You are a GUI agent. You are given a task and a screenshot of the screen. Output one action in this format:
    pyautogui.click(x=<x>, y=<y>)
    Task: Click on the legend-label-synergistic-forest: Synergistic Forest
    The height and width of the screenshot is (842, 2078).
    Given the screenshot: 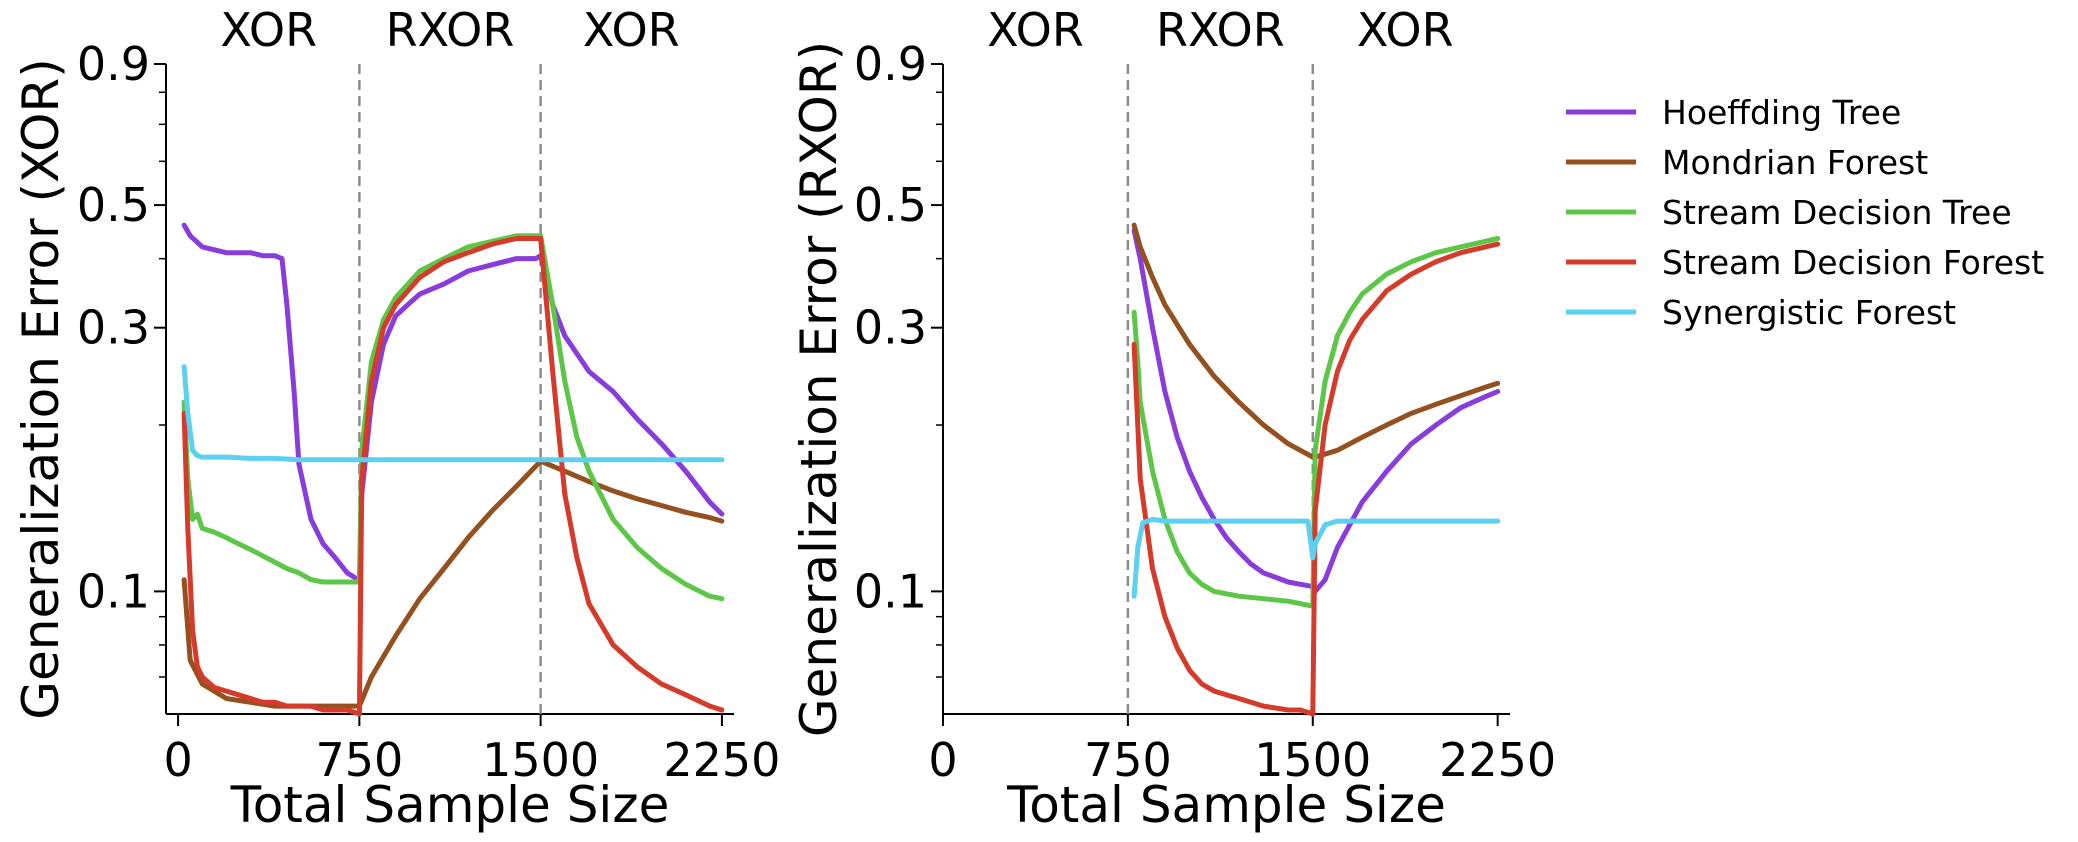 What is the action you would take?
    pyautogui.click(x=1809, y=312)
    